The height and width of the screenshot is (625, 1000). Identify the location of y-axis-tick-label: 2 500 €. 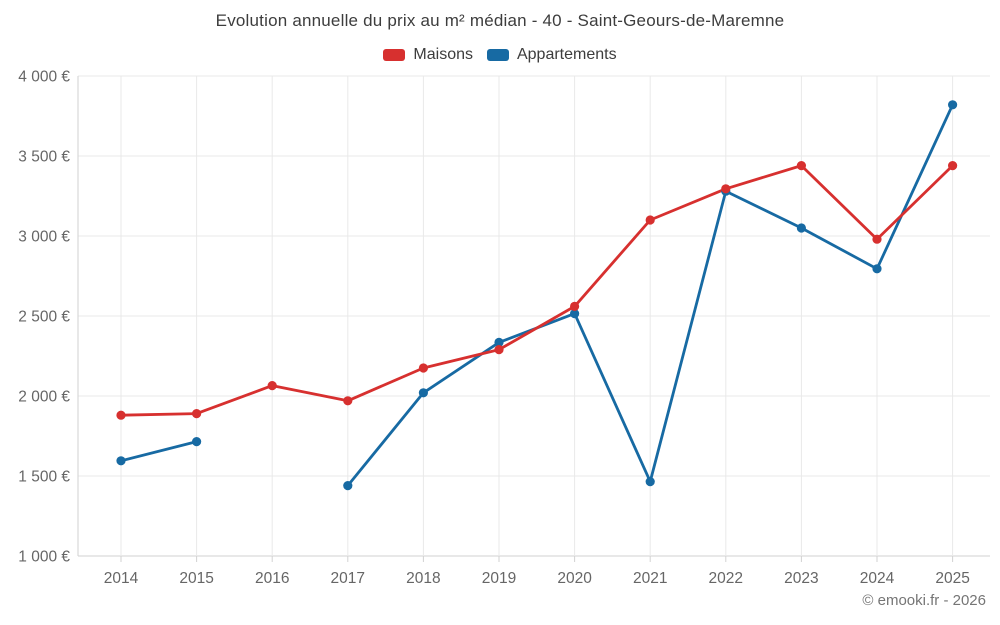
(44, 317).